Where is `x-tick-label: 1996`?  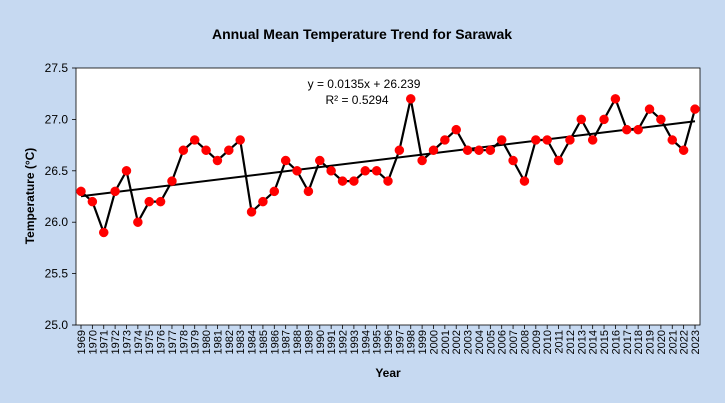
x-tick-label: 1996 is located at coordinates (389, 342).